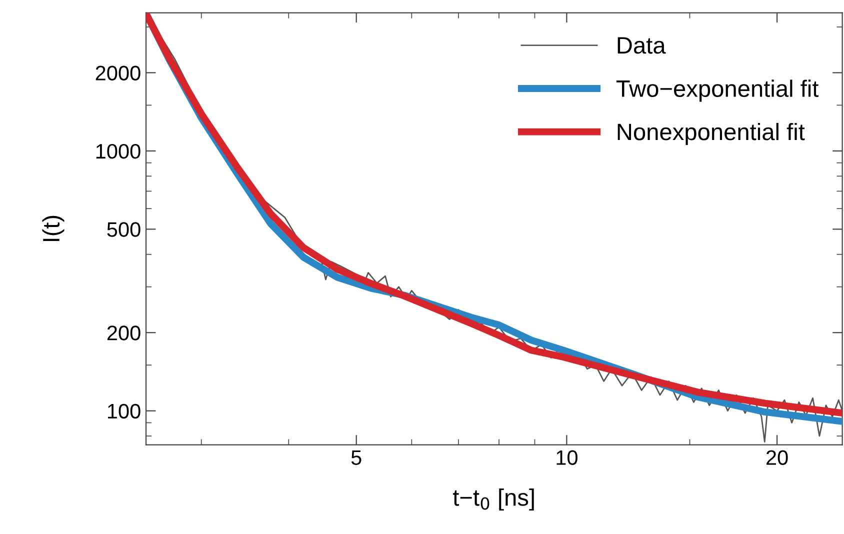 The width and height of the screenshot is (844, 534). I want to click on x-tick-label: 5, so click(356, 457).